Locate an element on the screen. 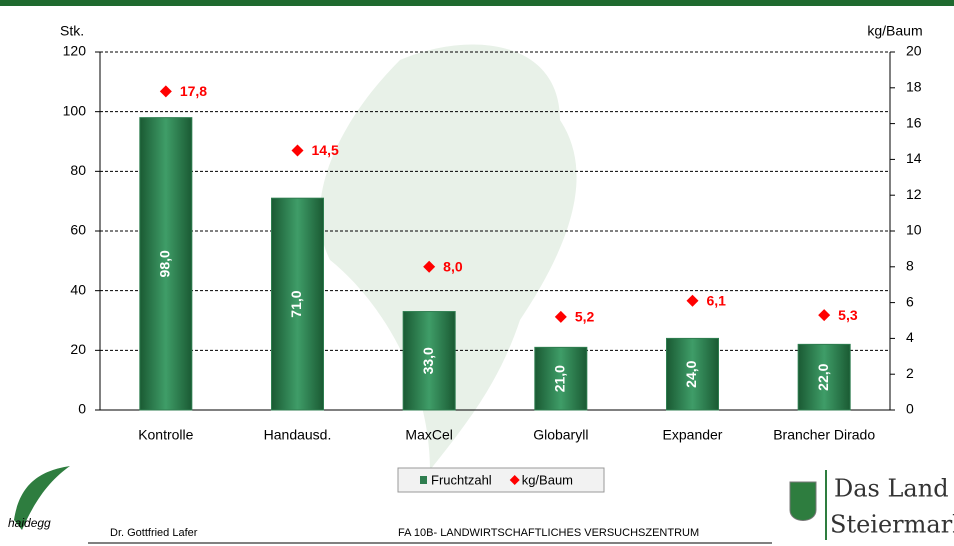 This screenshot has height=546, width=954. bar-value-label: 71,0 is located at coordinates (296, 303).